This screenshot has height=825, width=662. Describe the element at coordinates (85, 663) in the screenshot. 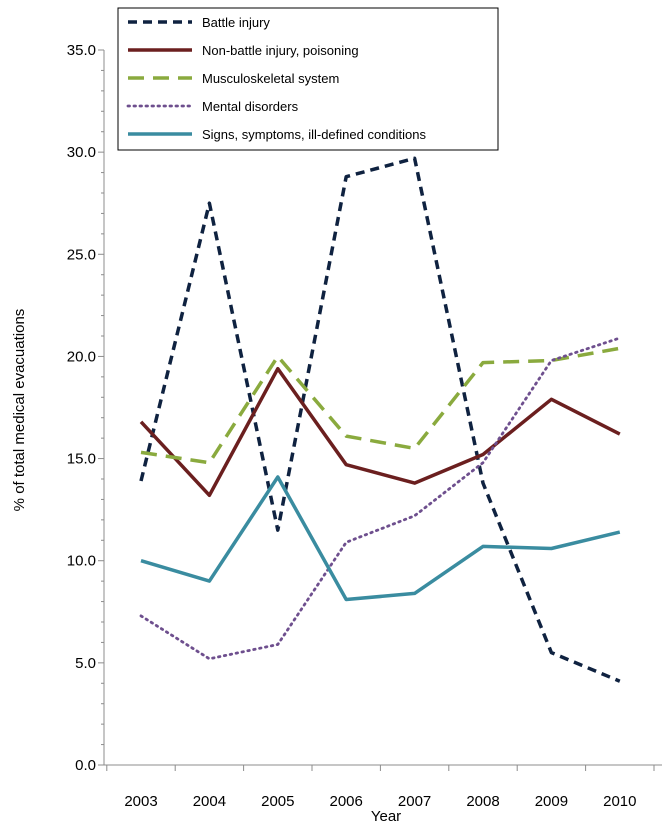

I see `y-tick-label: 5.0` at that location.